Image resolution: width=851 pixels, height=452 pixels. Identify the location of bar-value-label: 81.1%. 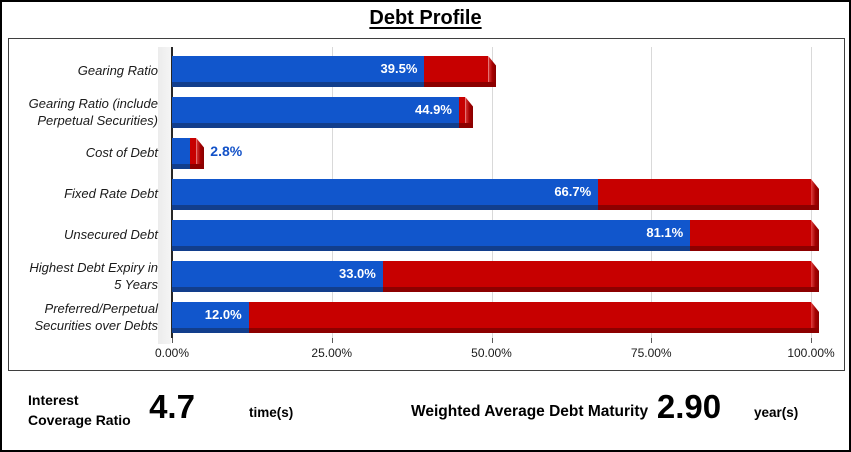
(665, 232).